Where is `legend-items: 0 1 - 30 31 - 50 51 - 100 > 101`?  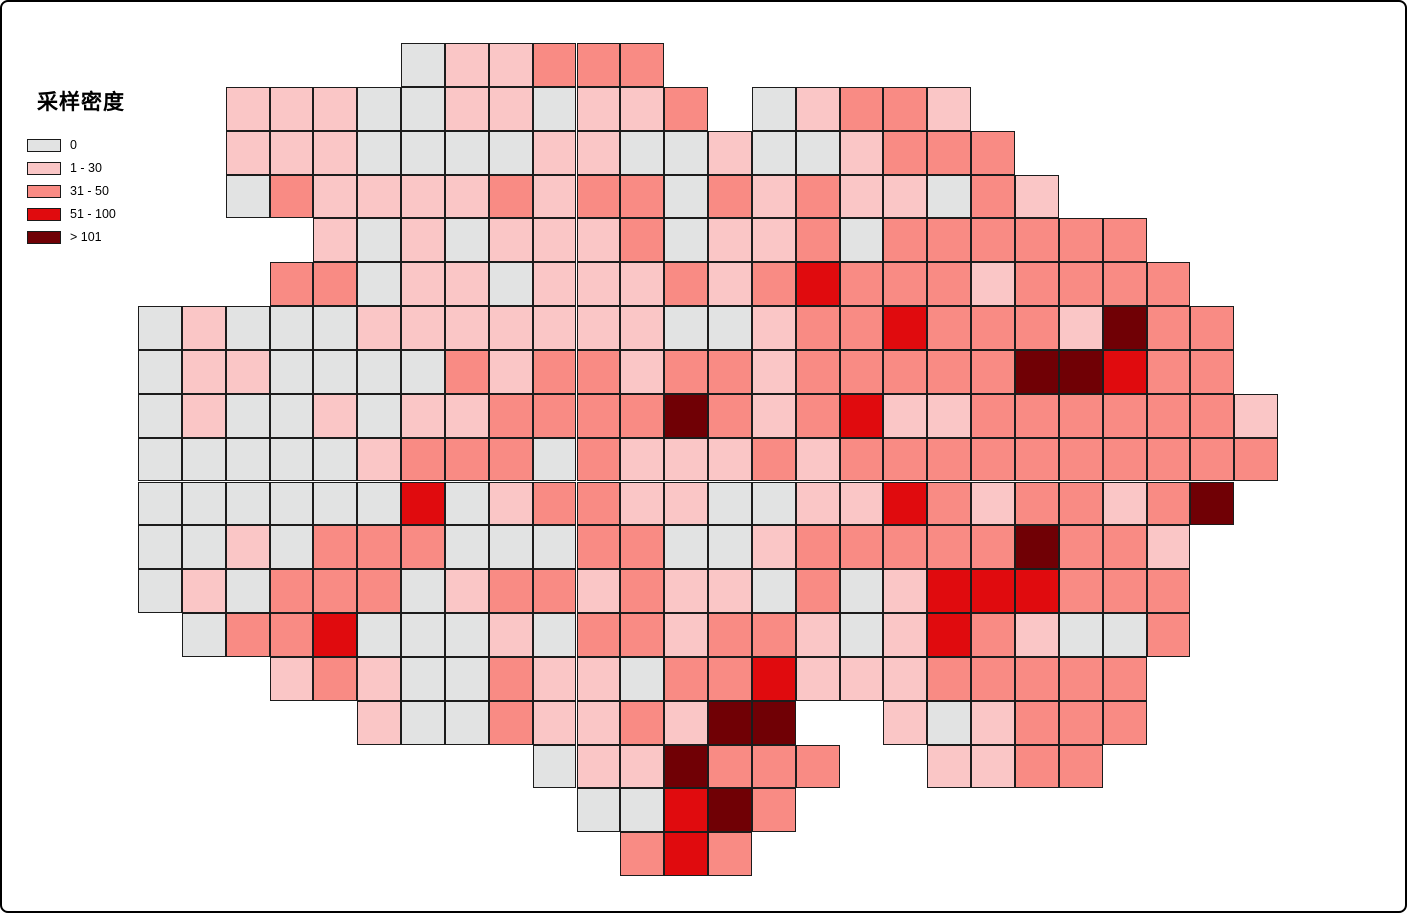
legend-items: 0 1 - 30 31 - 50 51 - 100 > 101 is located at coordinates (76, 191).